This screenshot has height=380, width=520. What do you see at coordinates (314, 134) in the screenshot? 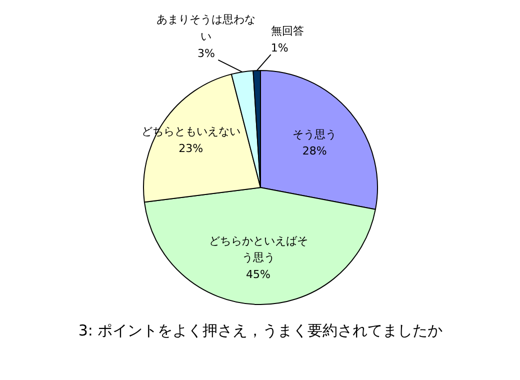
I see `slice-label: そう思う` at bounding box center [314, 134].